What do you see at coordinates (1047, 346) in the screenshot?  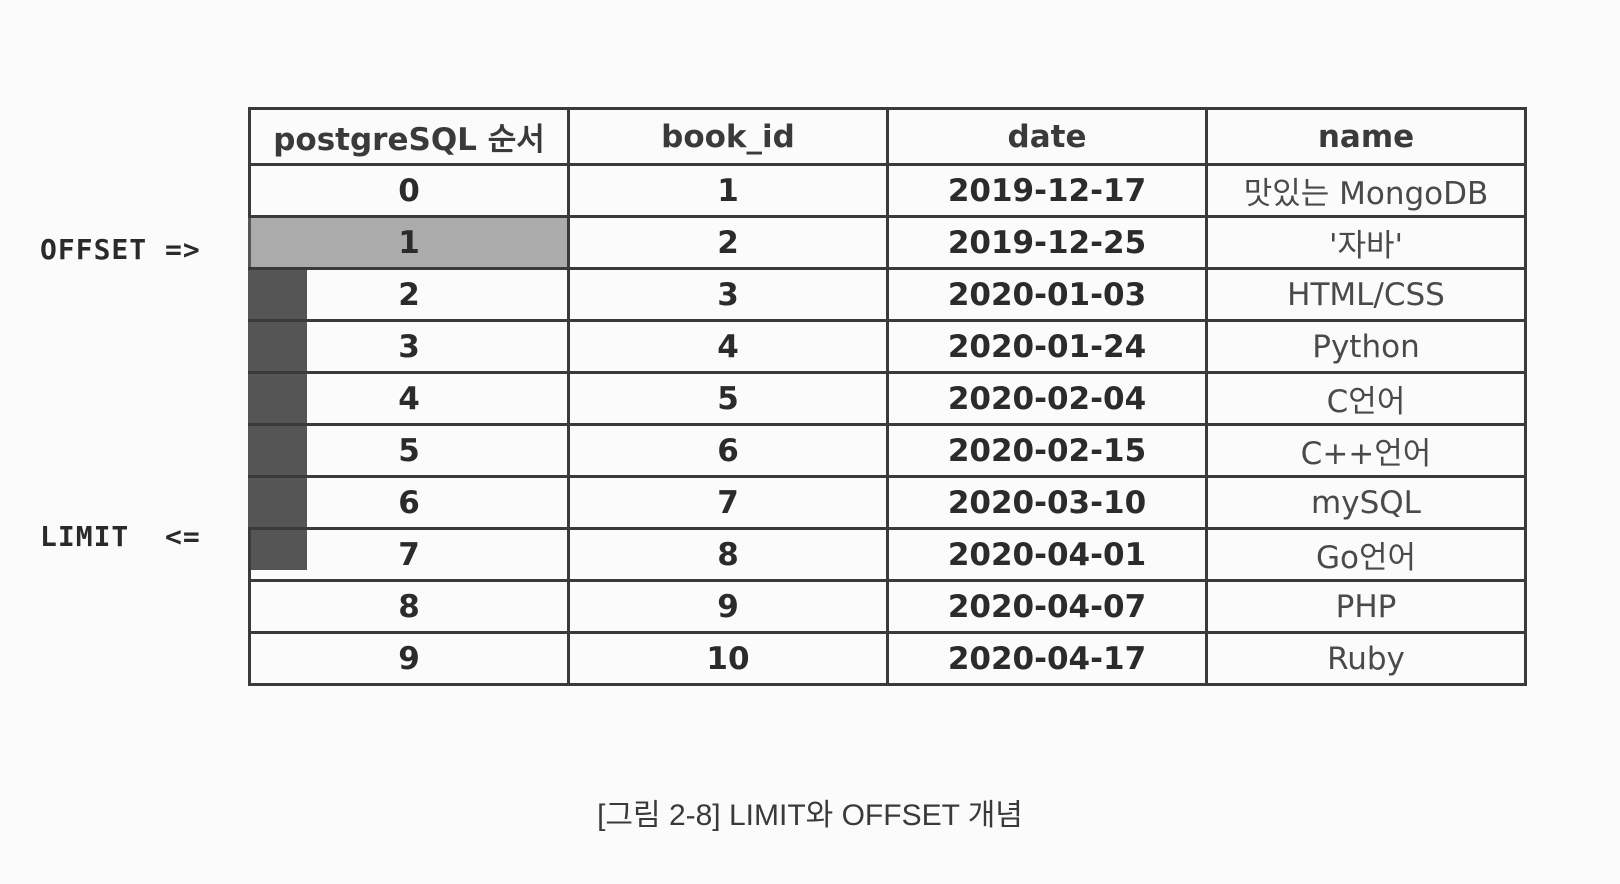 I see `date-cell: 2020-01-24` at bounding box center [1047, 346].